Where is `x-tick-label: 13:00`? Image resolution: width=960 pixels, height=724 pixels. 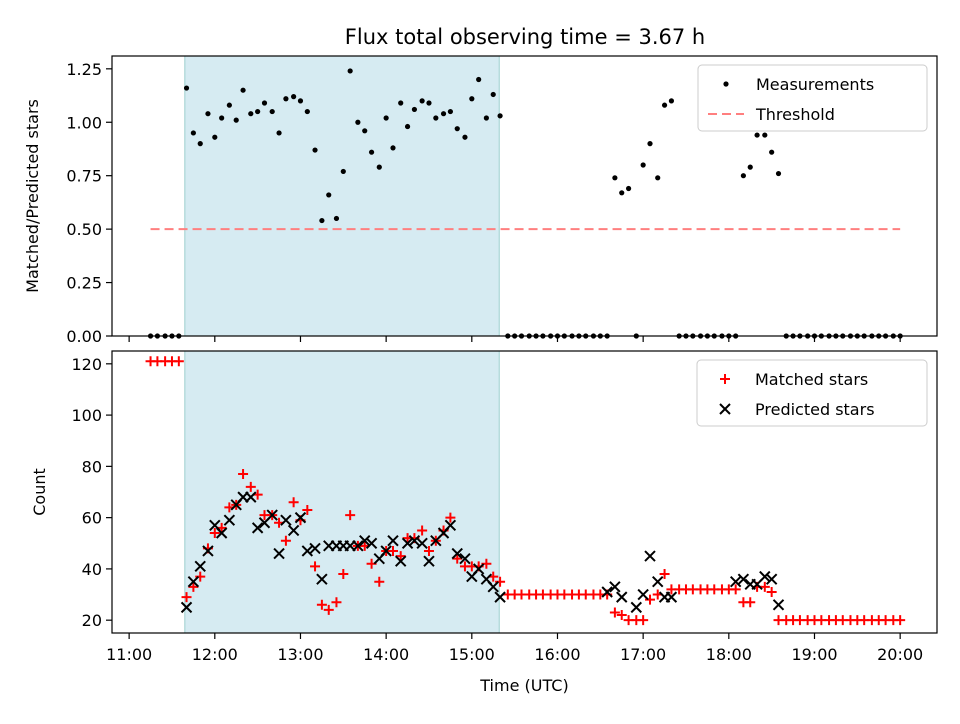
x-tick-label: 13:00 is located at coordinates (300, 654).